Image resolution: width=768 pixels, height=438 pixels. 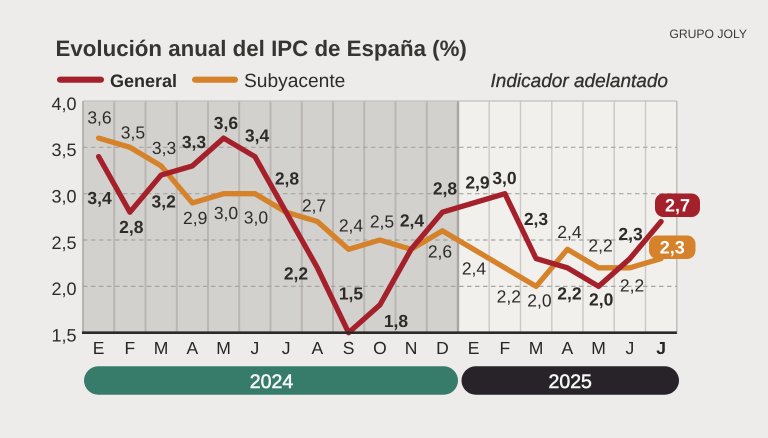 I want to click on svg-text: 4,0, so click(x=63, y=104).